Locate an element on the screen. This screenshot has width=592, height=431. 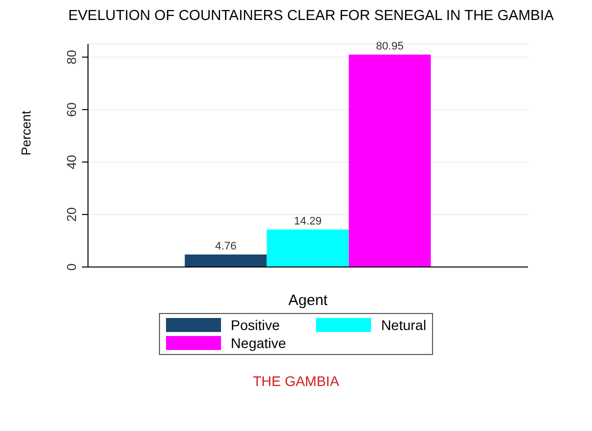
text: THE GAMBIA is located at coordinates (296, 381).